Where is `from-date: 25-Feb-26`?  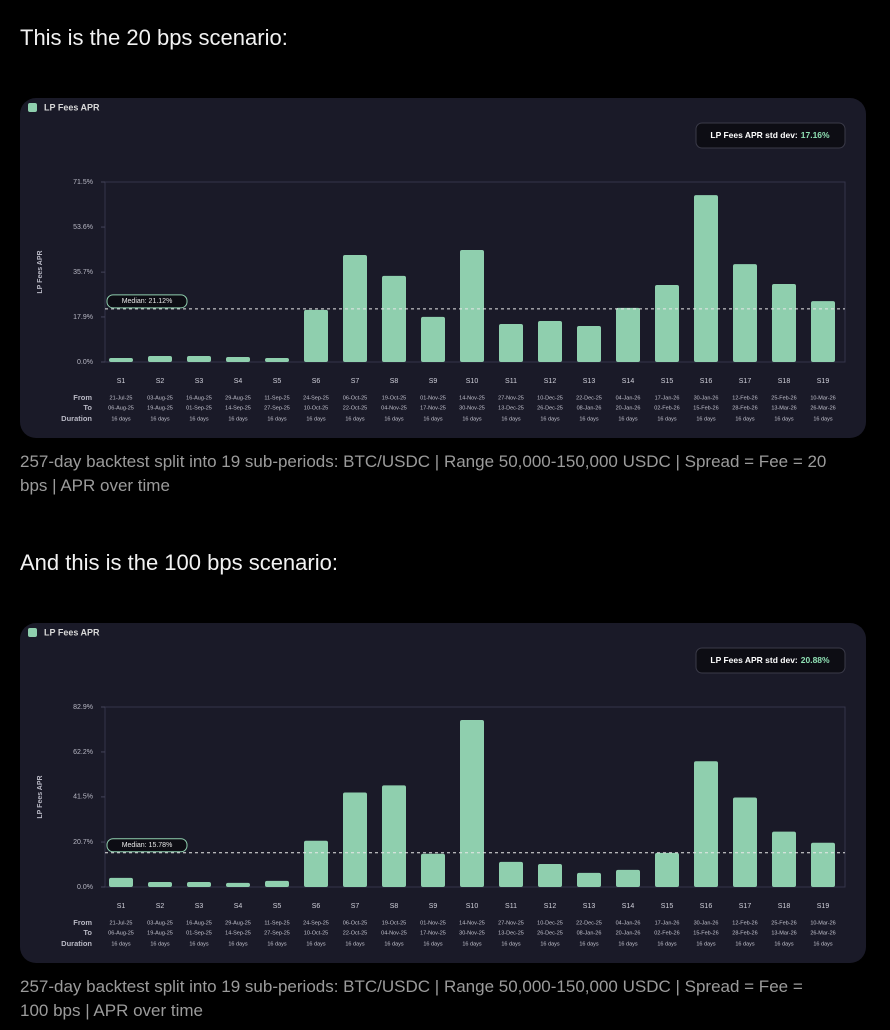 from-date: 25-Feb-26 is located at coordinates (783, 398).